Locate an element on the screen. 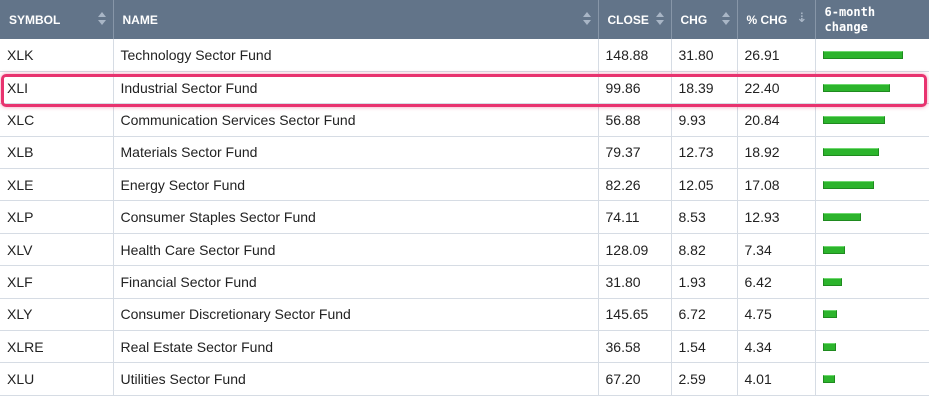  table-row: XLU Utilities Sector Fund 67.20 2.59 4.01 is located at coordinates (464, 379).